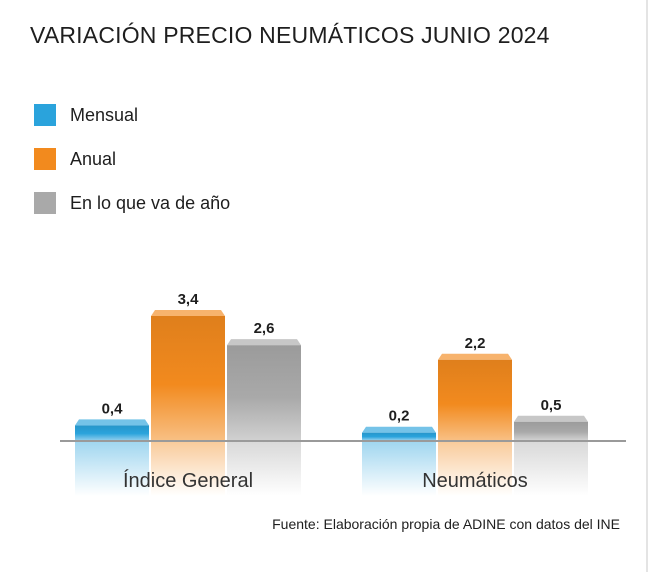 Image resolution: width=650 pixels, height=572 pixels. I want to click on bar-top--ndice-general-anual, so click(188, 313).